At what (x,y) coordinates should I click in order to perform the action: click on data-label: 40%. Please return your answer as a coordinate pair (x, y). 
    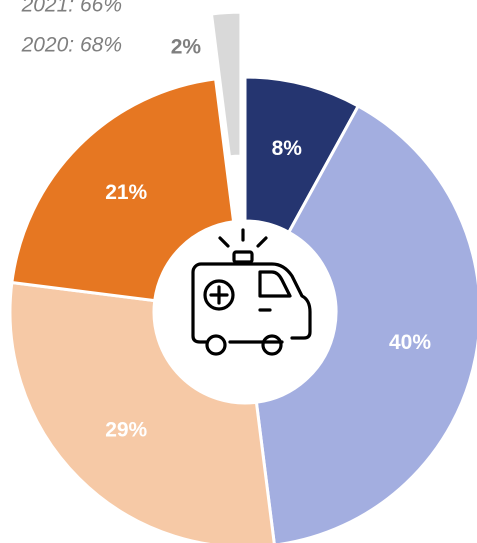
    Looking at the image, I should click on (410, 342).